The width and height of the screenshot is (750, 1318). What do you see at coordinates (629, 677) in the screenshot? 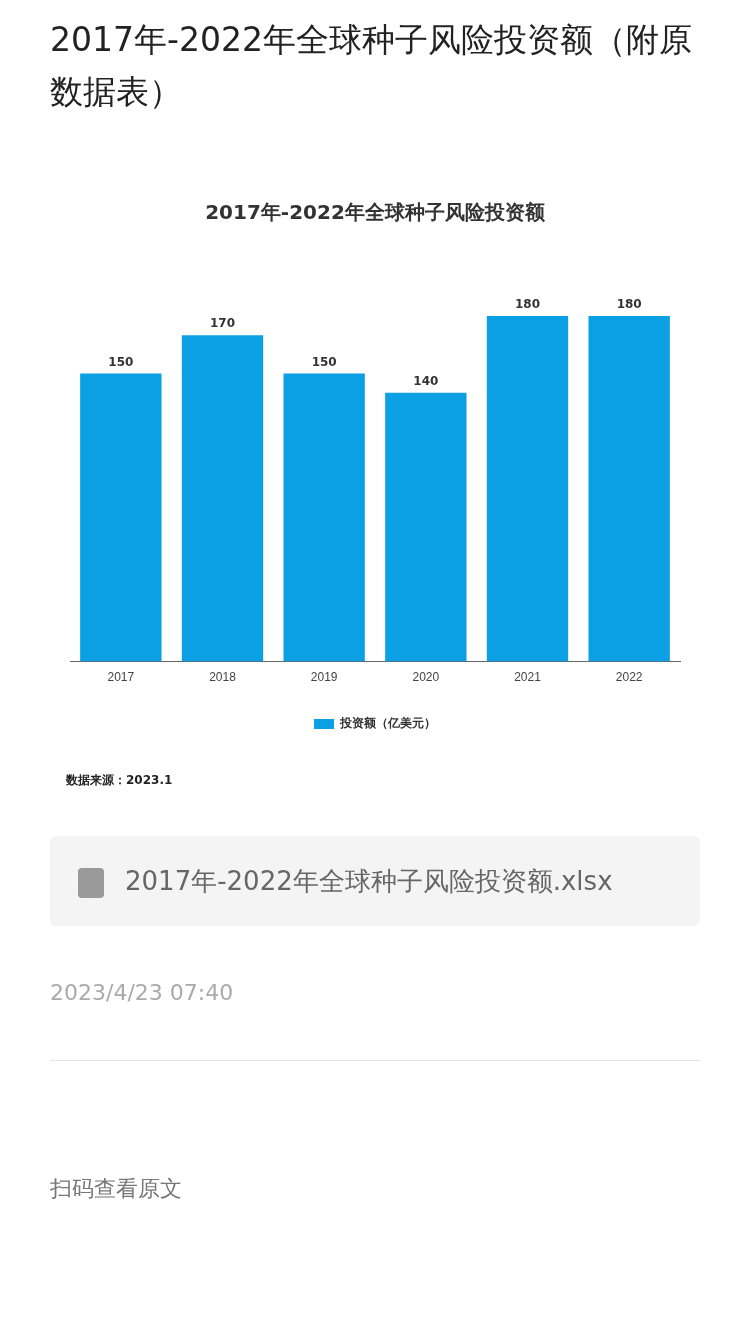
I see `x-tick-label: 2022` at bounding box center [629, 677].